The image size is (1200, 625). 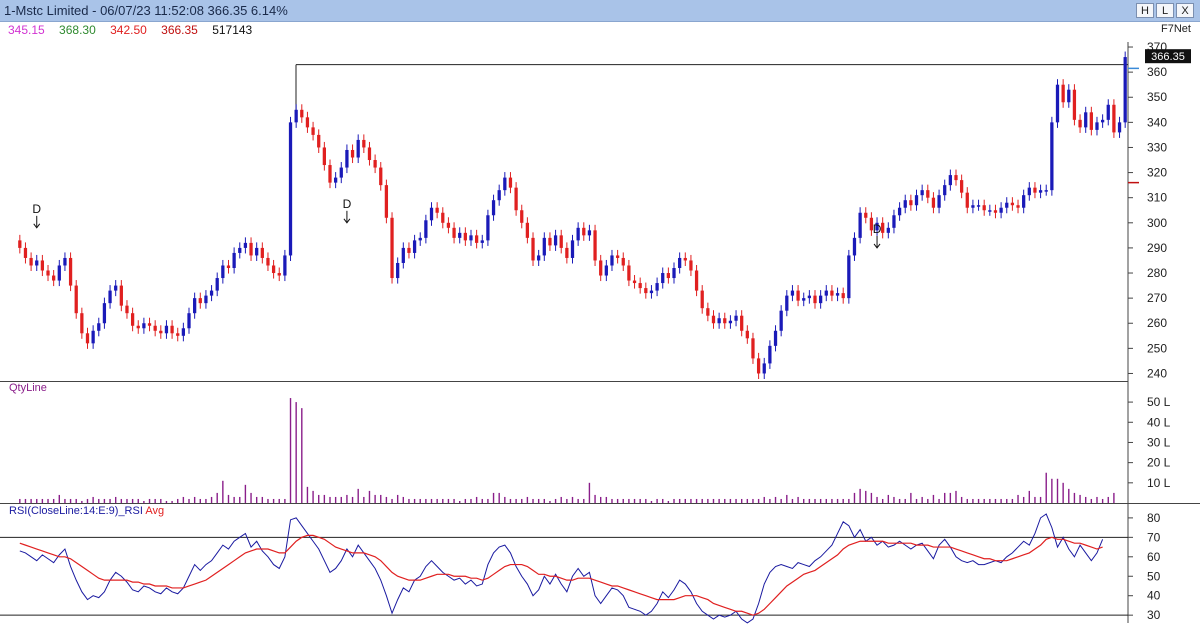 I want to click on dividend-marker: D, so click(x=877, y=229).